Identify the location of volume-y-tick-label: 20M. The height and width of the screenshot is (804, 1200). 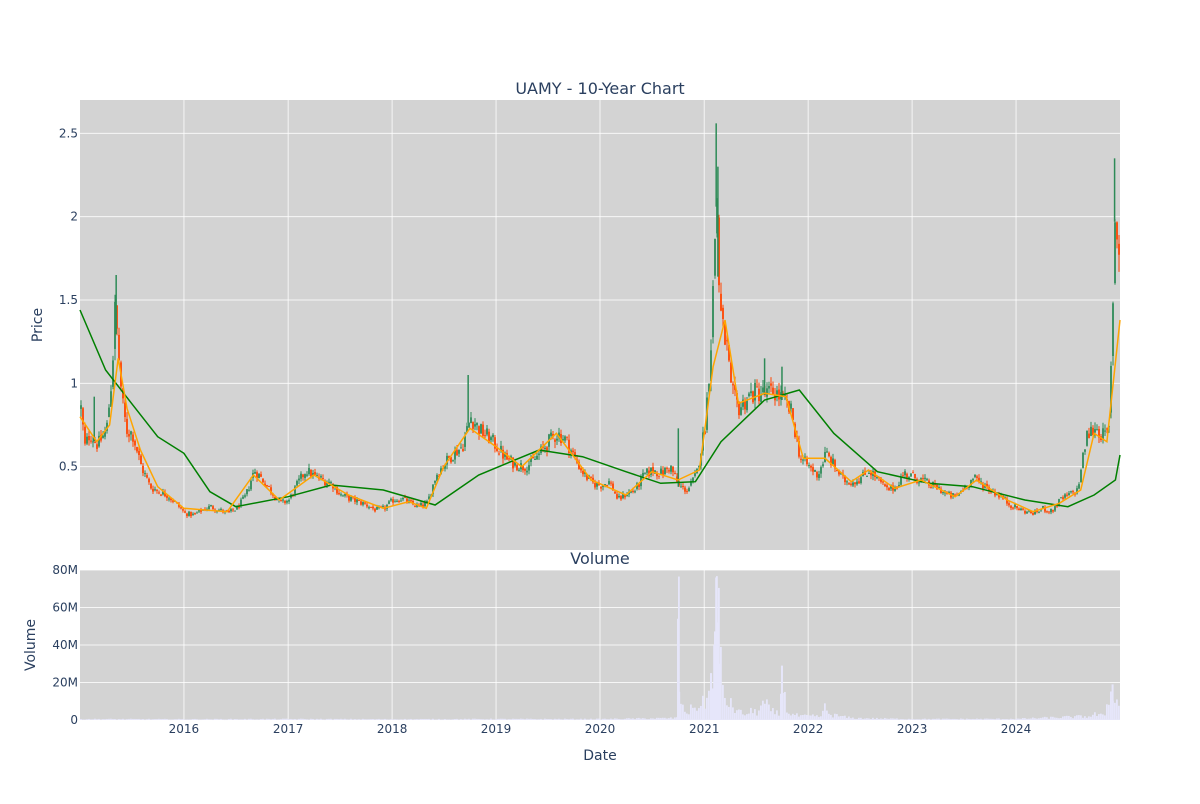
(65, 683).